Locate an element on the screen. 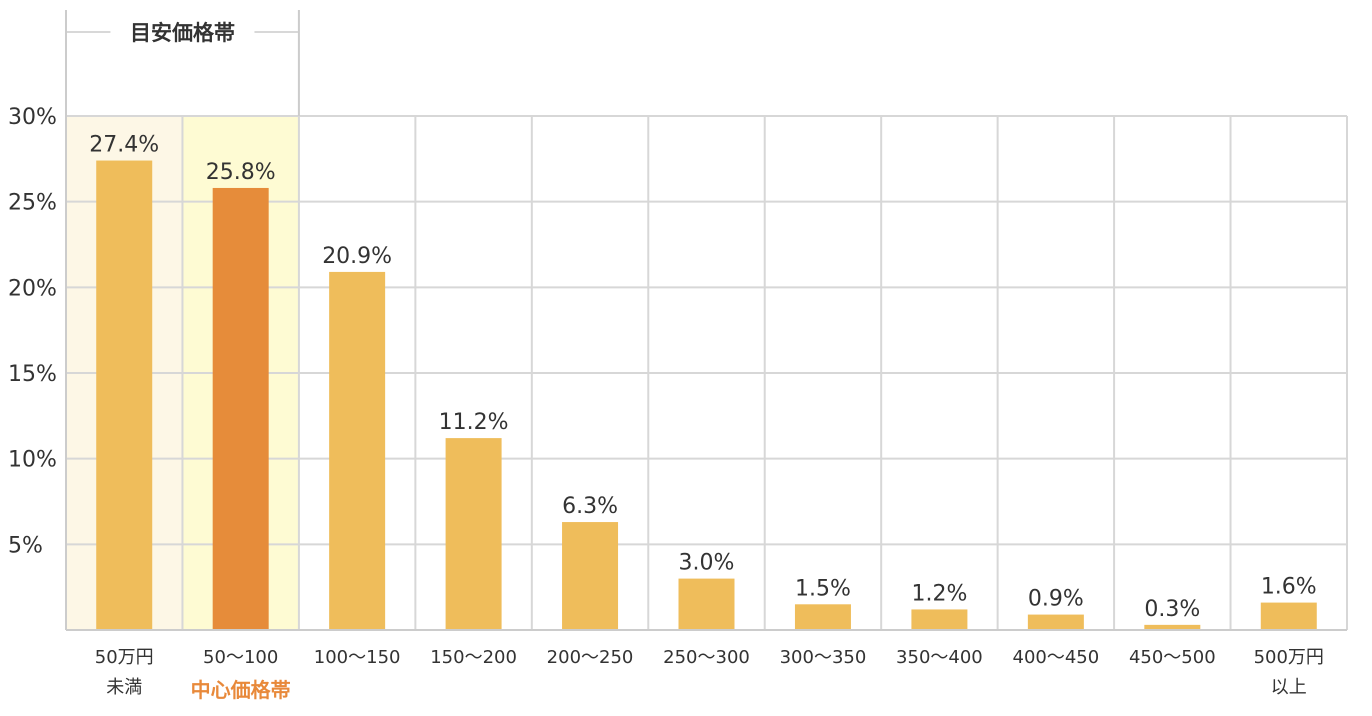  data-label-4: 6.3% is located at coordinates (590, 506).